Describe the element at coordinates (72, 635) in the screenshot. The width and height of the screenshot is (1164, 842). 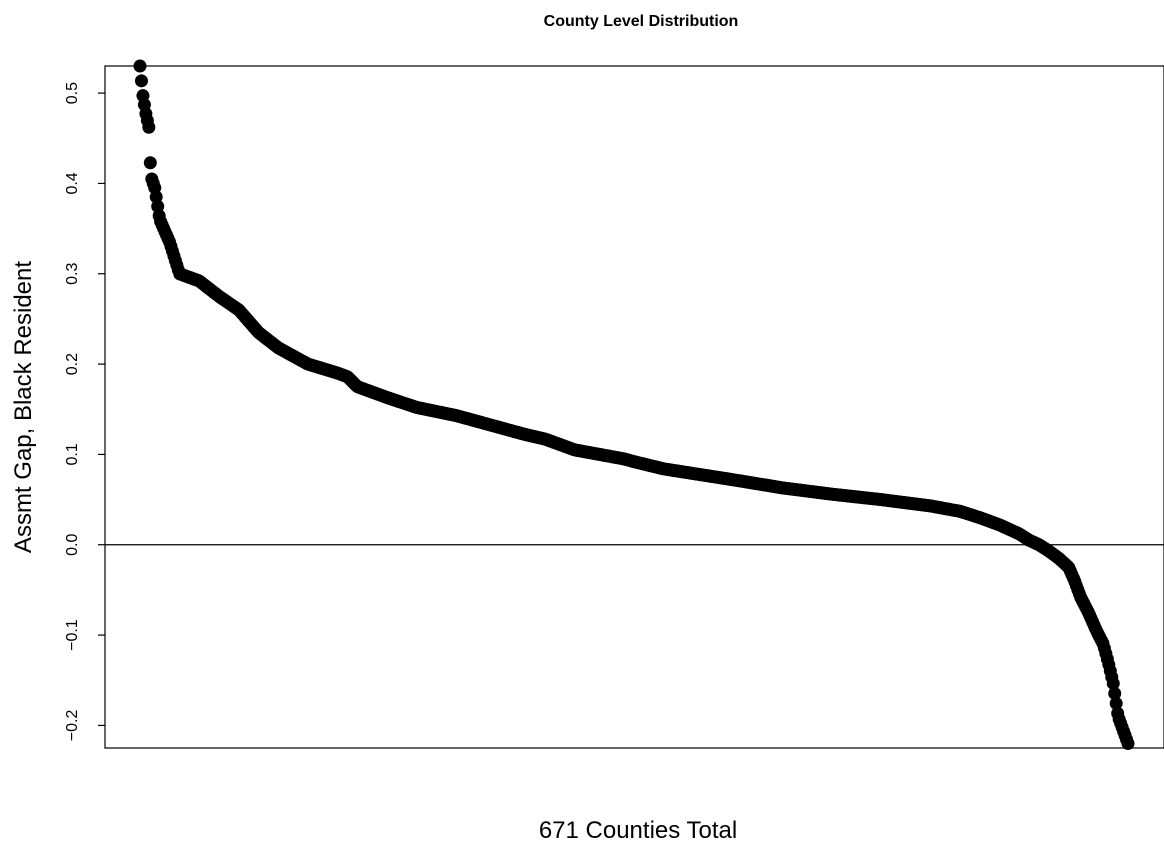
I see `y-tick-label: −0.1` at that location.